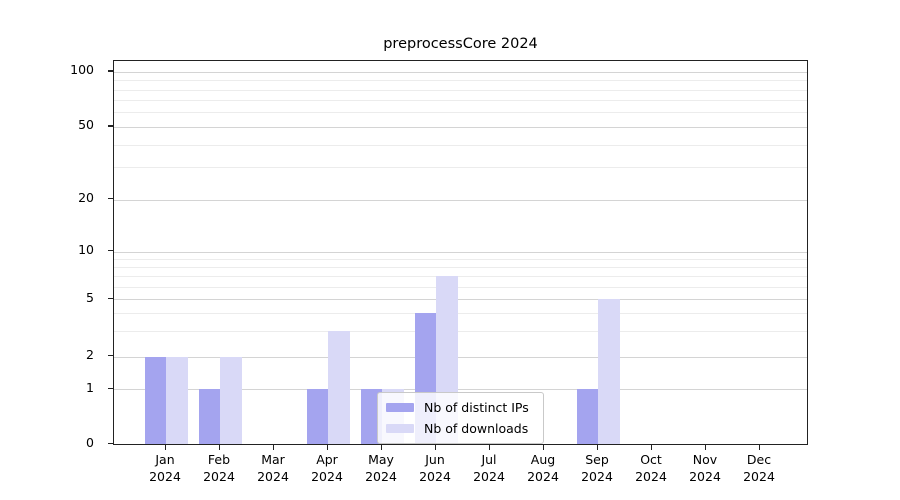  Describe the element at coordinates (759, 468) in the screenshot. I see `x-tick-label-dec: Dec 2024` at that location.